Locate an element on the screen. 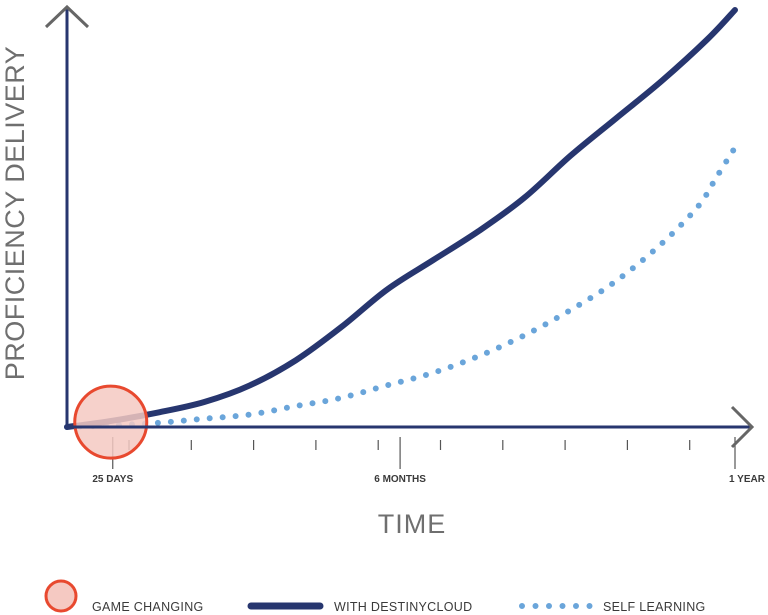 This screenshot has width=768, height=615. x-axis-ticks is located at coordinates (424, 453).